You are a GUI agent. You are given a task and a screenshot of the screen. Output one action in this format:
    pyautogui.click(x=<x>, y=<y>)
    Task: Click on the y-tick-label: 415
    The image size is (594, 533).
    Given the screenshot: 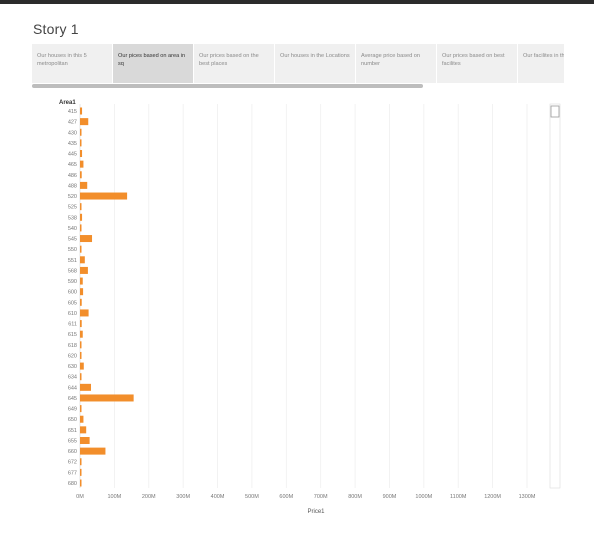 What is the action you would take?
    pyautogui.click(x=72, y=112)
    